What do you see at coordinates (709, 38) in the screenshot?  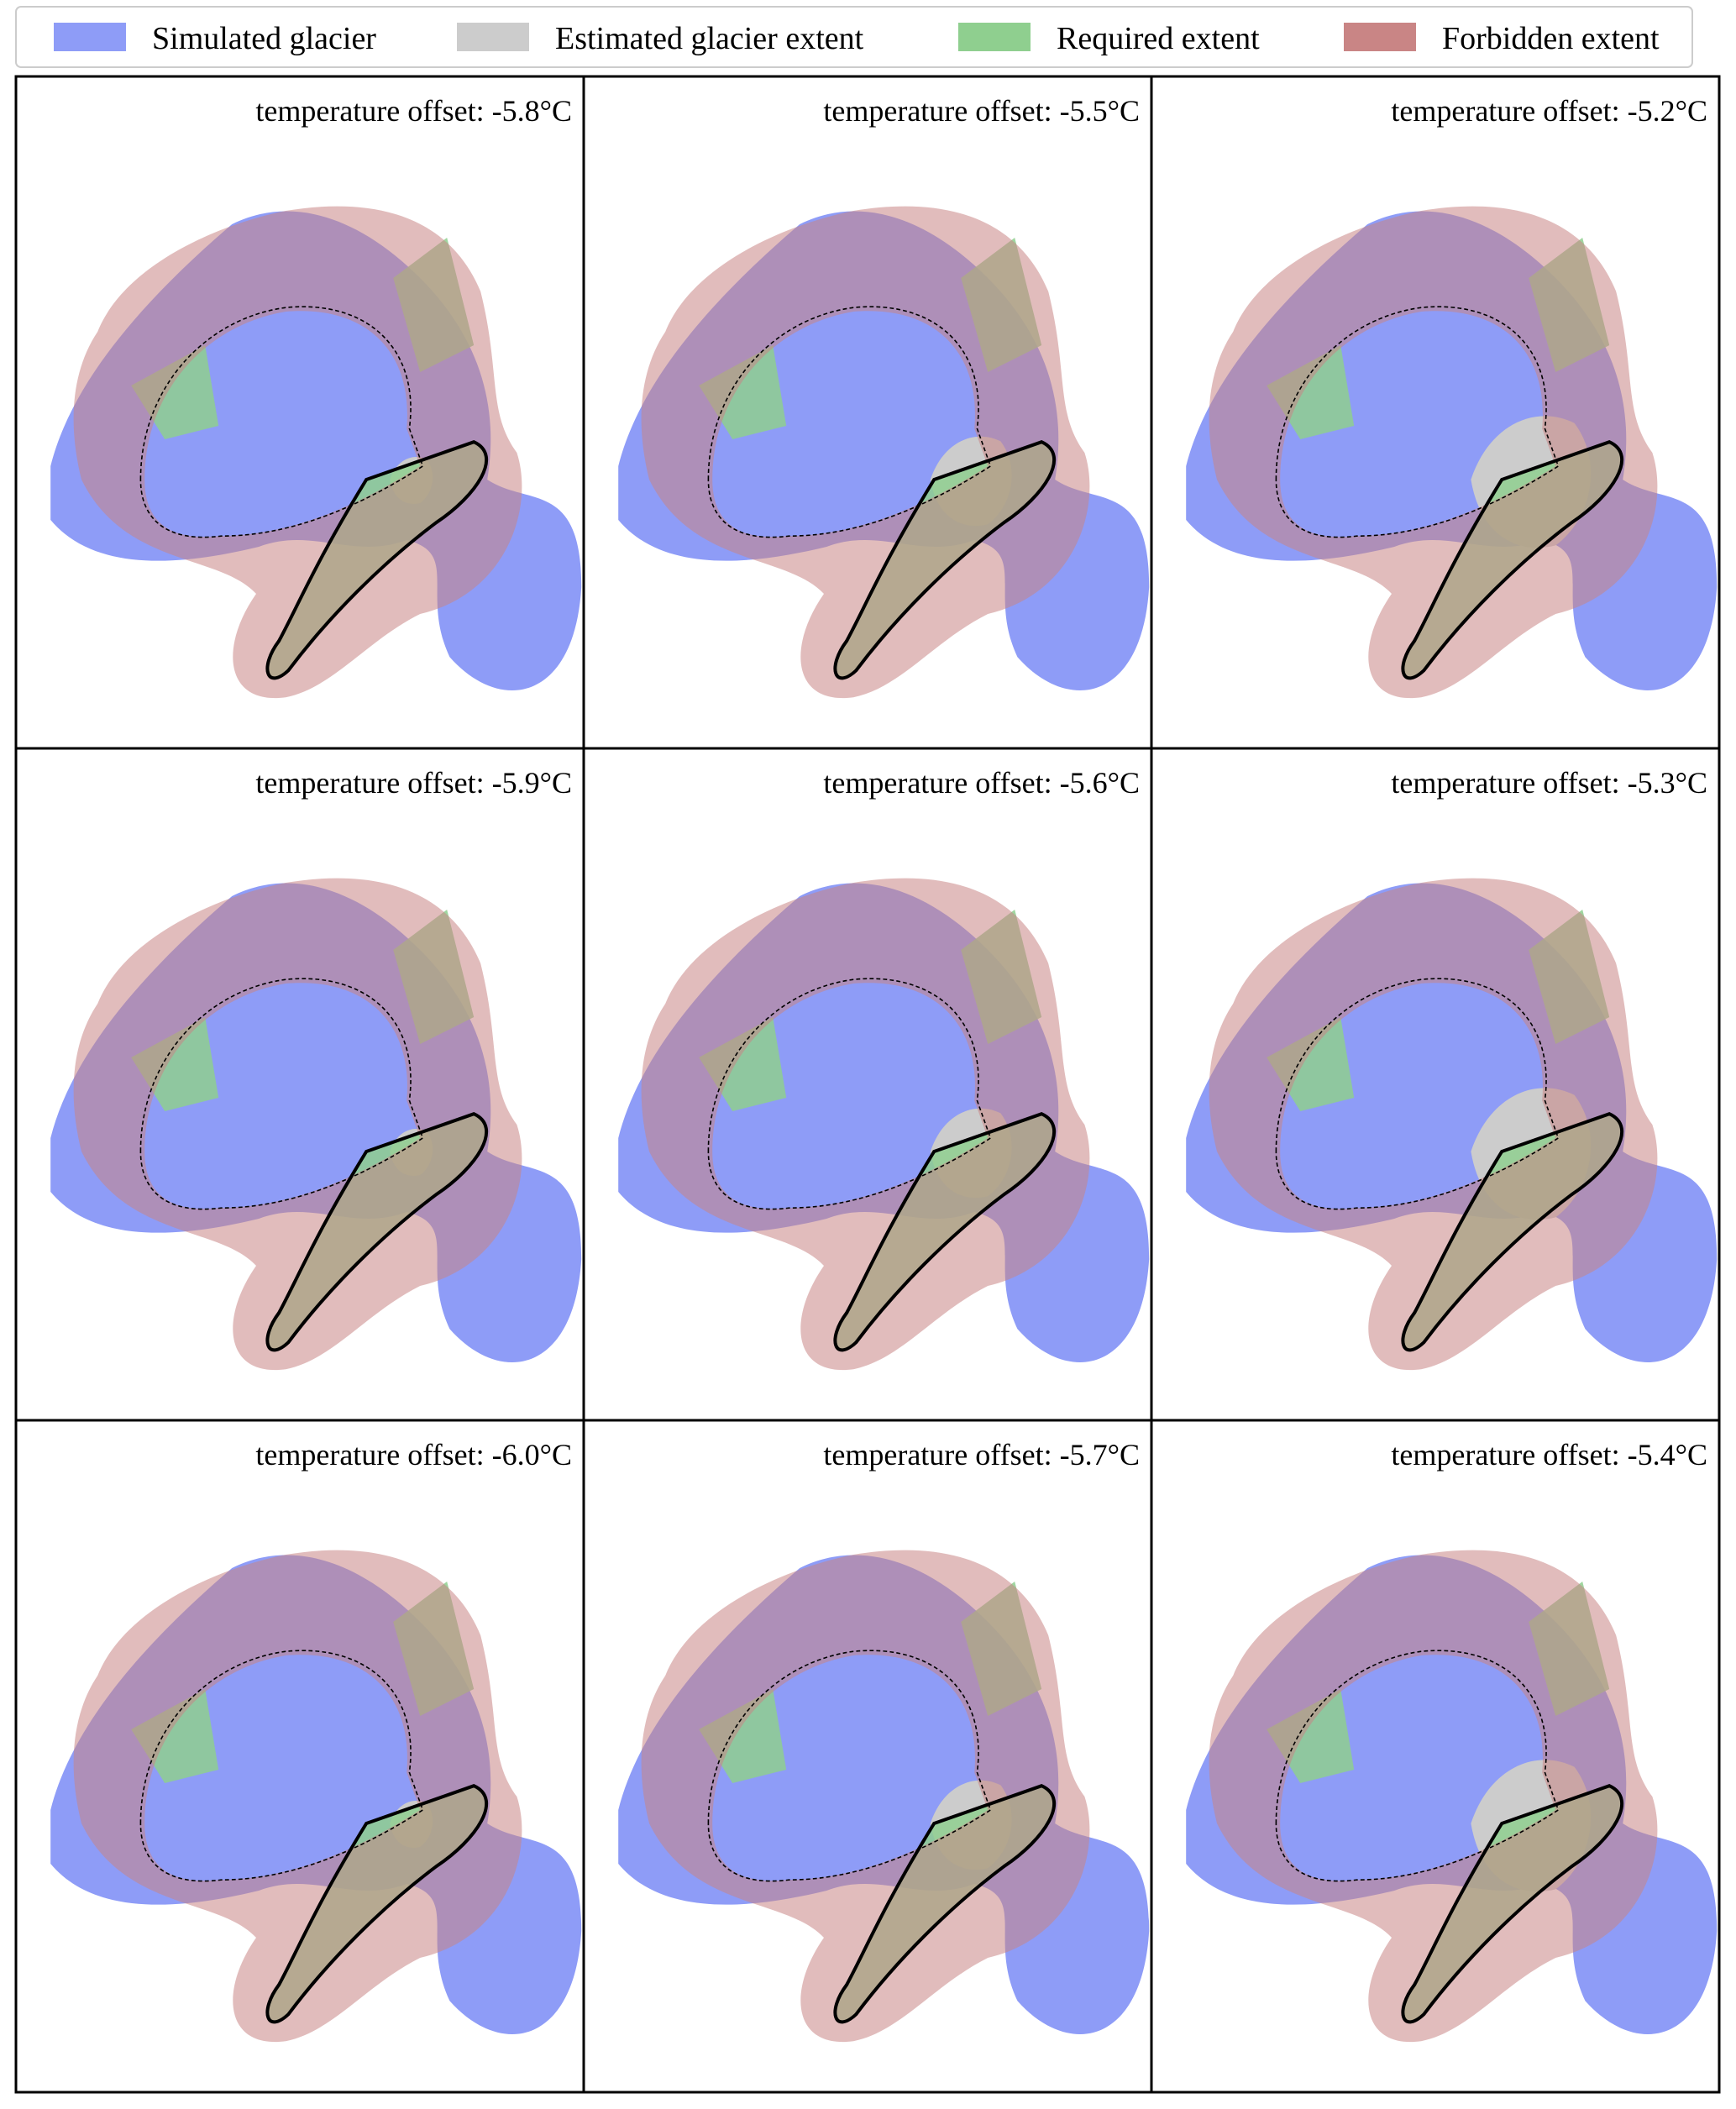 I see `legend-label: Estimated glacier extent` at bounding box center [709, 38].